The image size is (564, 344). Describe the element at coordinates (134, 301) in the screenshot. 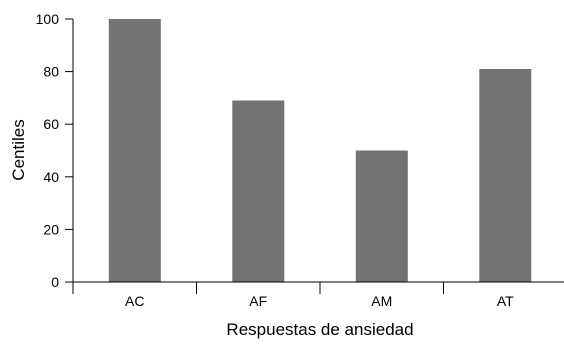

I see `x-tick-label-ac: AC` at that location.